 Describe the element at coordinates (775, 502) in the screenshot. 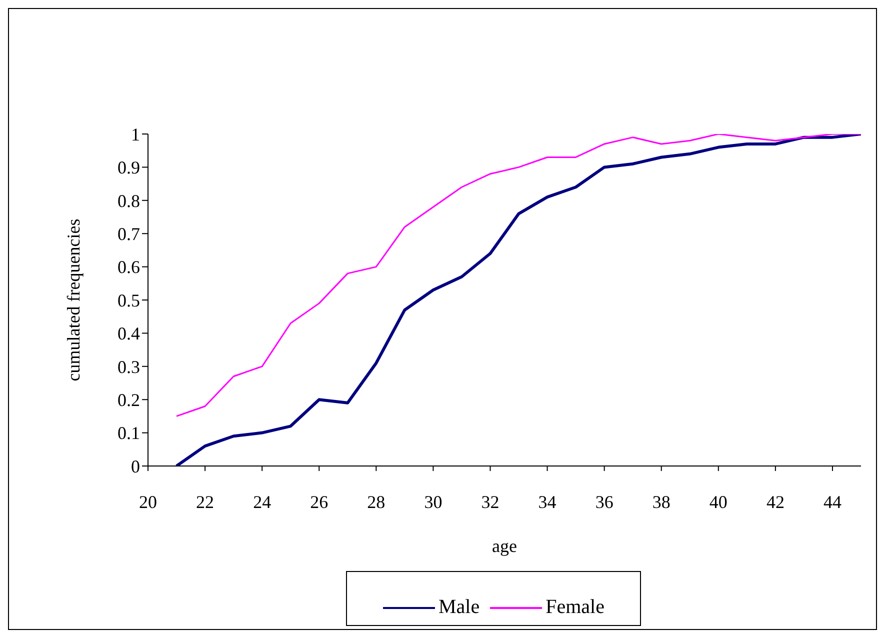

I see `x-tick-label: 42` at that location.